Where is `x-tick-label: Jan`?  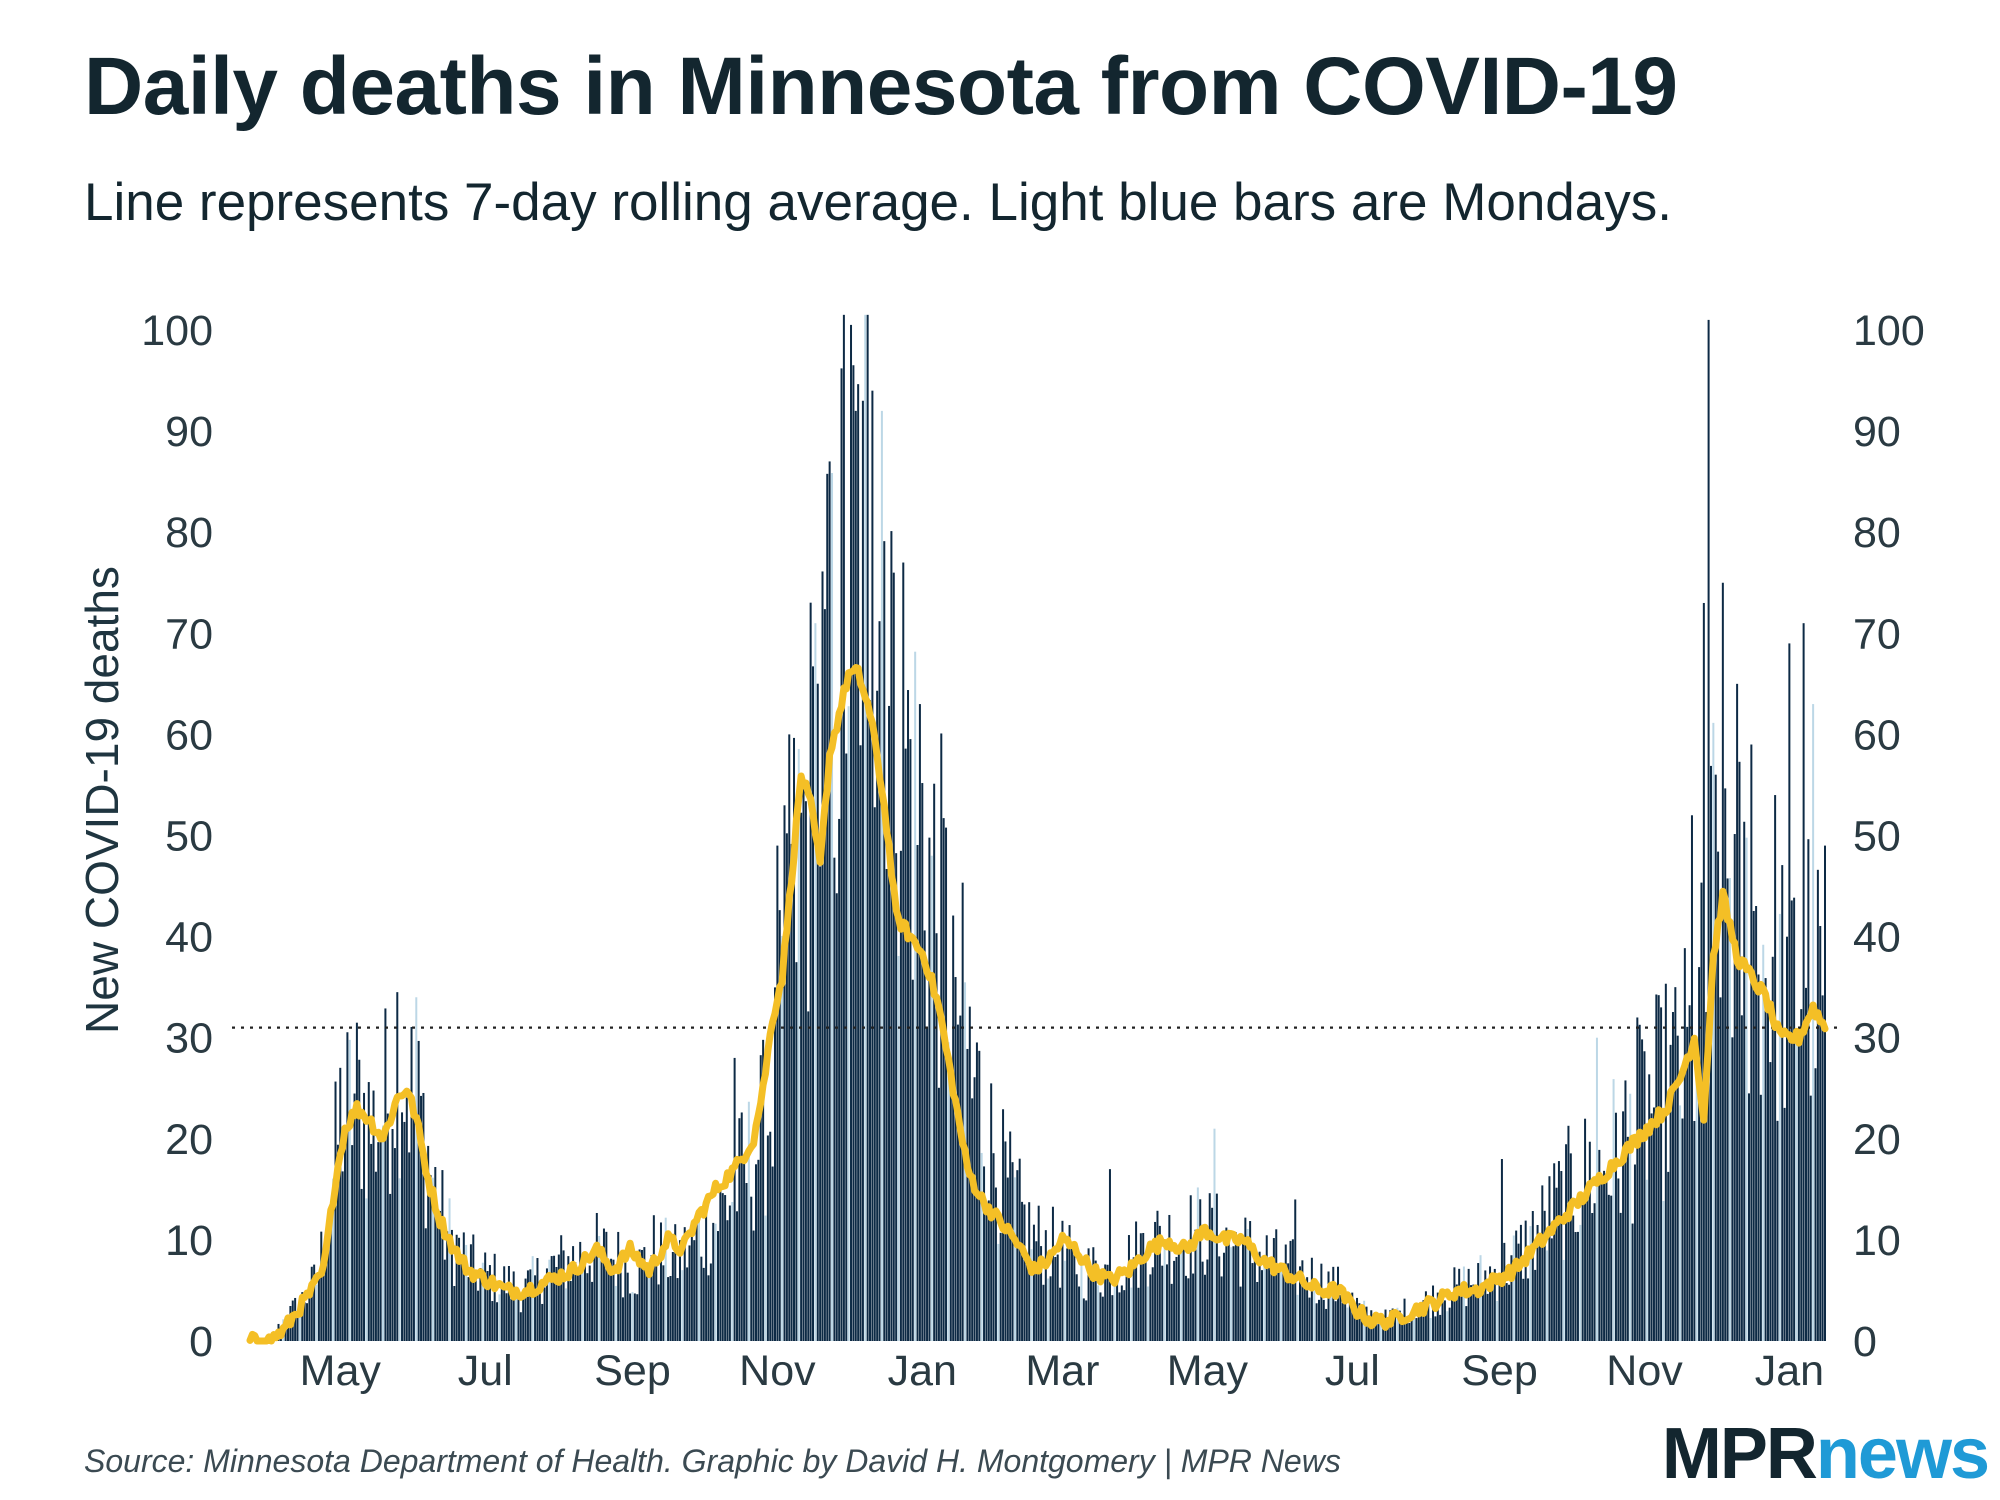 x-tick-label: Jan is located at coordinates (1789, 1371).